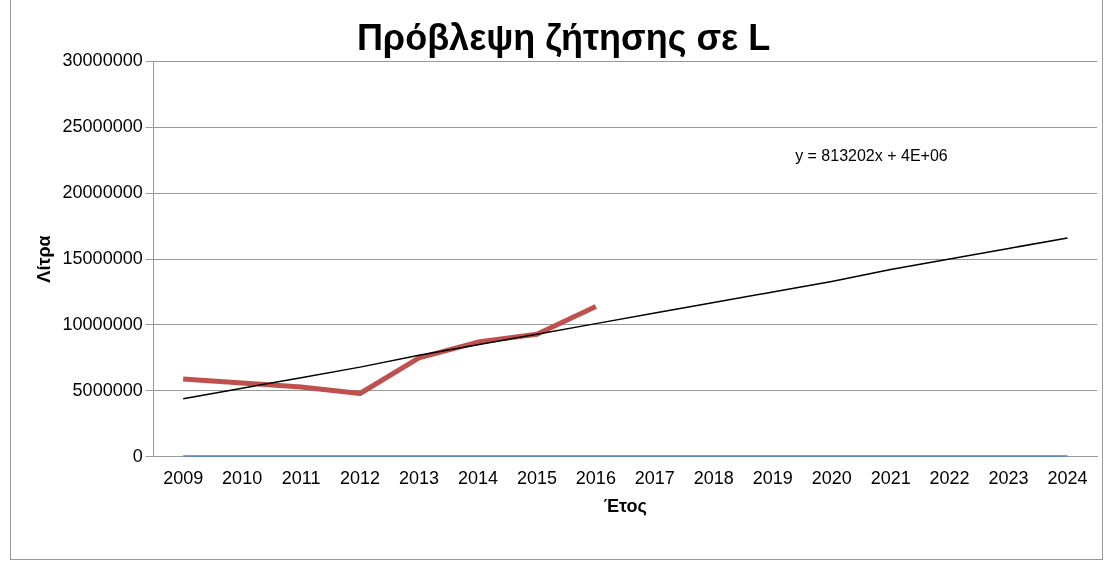  What do you see at coordinates (102, 323) in the screenshot?
I see `y-tick-label: 10000000` at bounding box center [102, 323].